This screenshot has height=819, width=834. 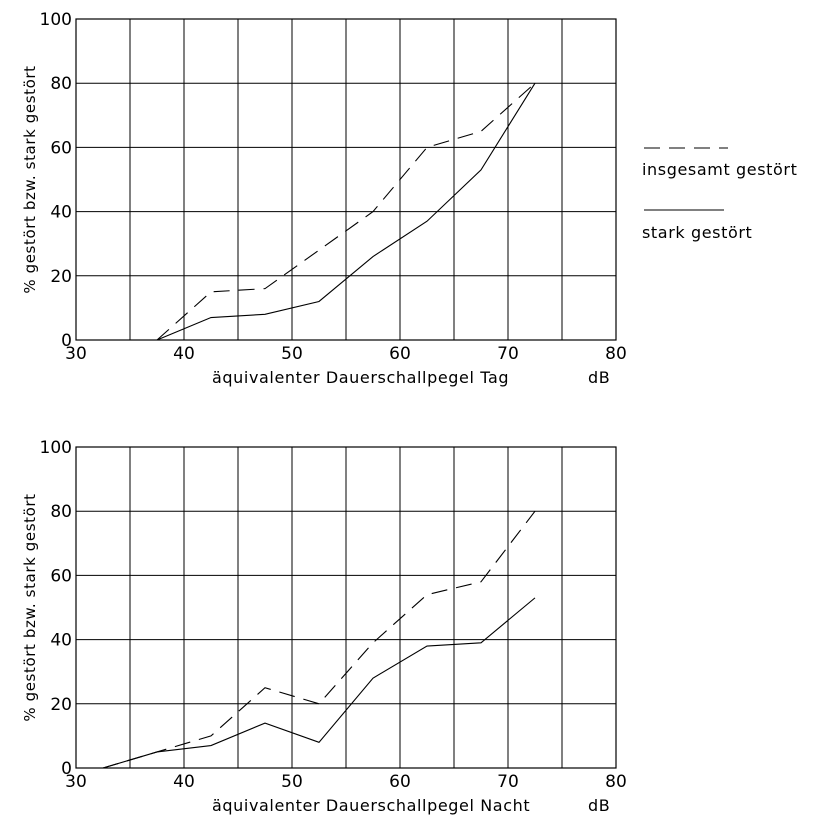 I want to click on series-tag, so click(x=346, y=211).